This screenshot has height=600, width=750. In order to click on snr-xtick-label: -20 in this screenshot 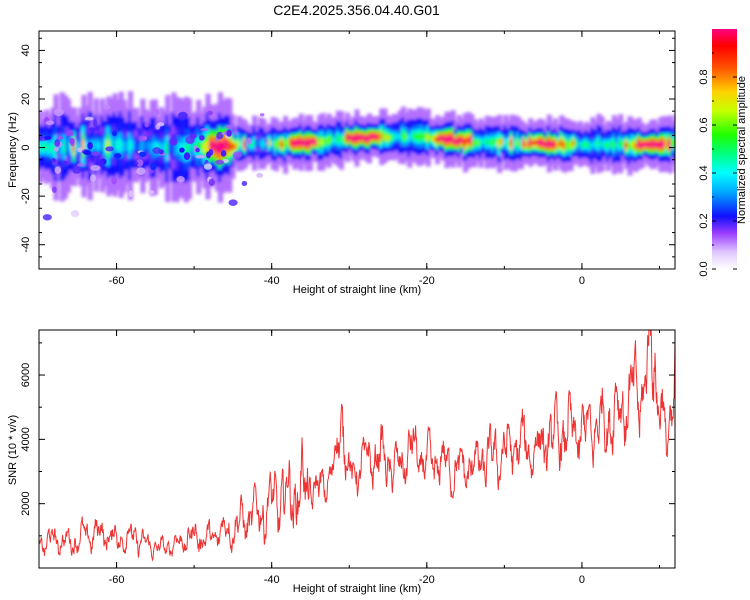, I will do `click(427, 580)`.